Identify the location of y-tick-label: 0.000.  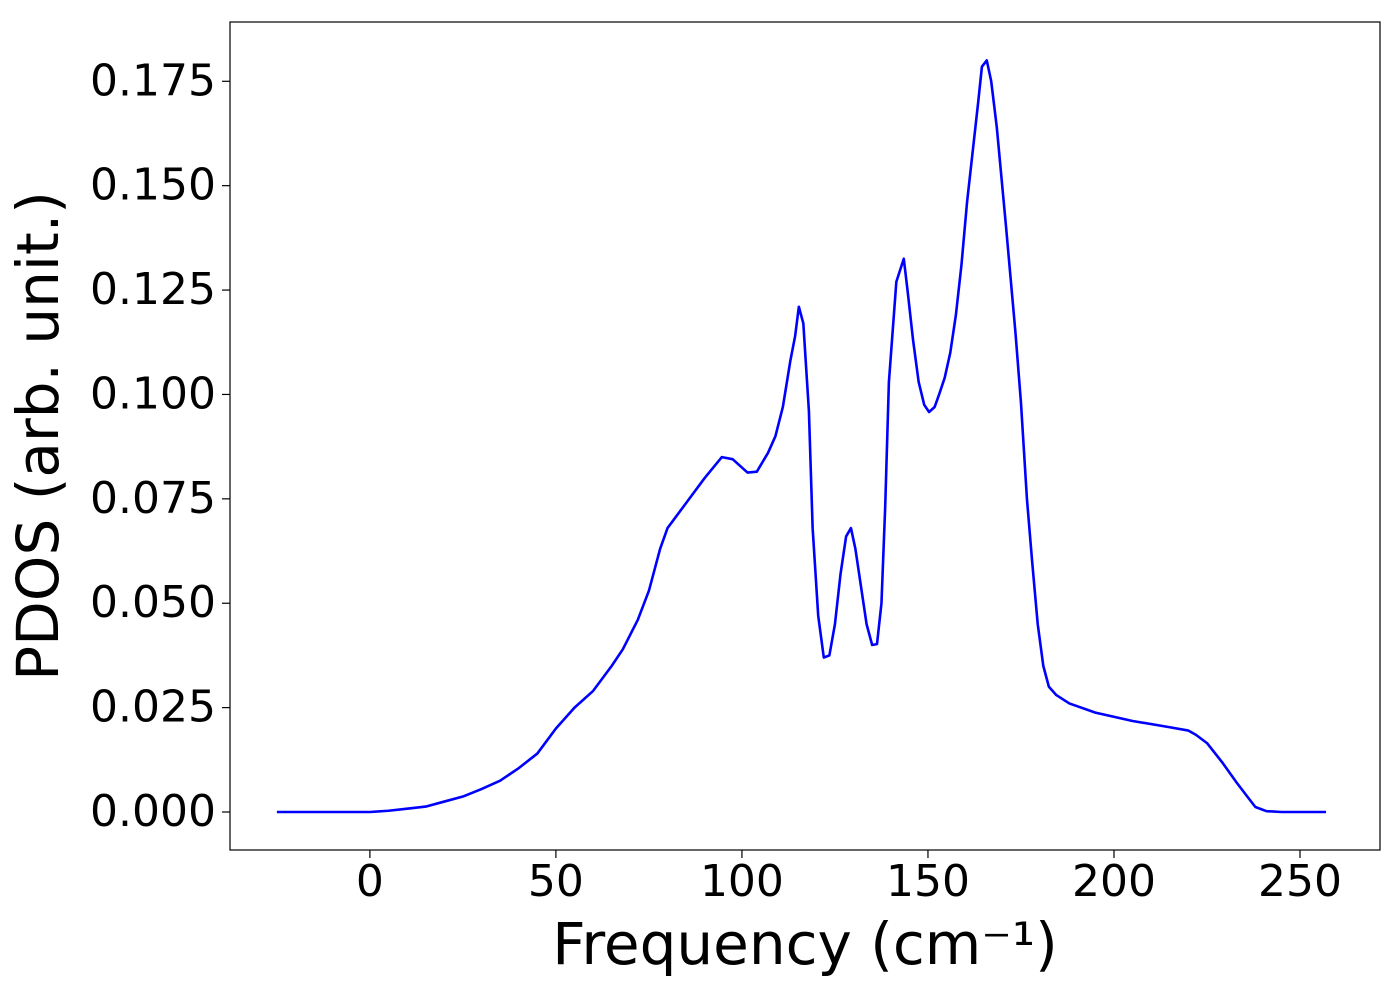
(153, 811).